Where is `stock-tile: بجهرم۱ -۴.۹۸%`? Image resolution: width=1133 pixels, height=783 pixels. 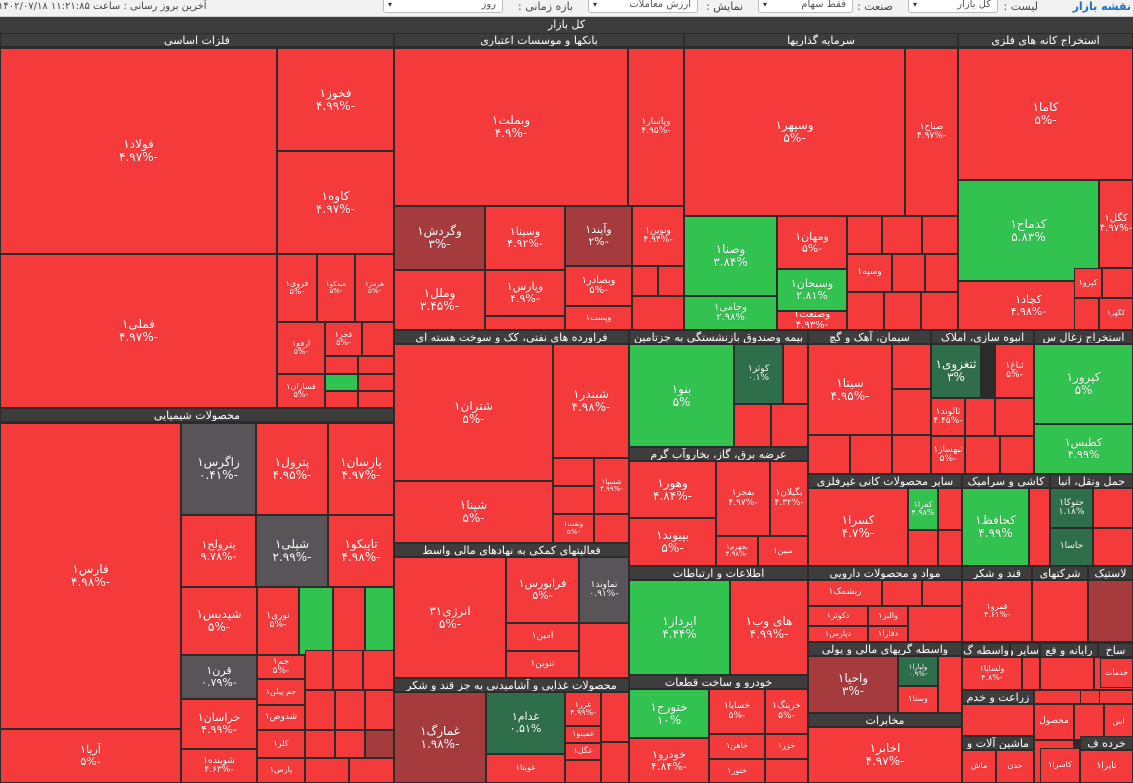
stock-tile: بجهرم۱ -۴.۹۸% is located at coordinates (737, 551).